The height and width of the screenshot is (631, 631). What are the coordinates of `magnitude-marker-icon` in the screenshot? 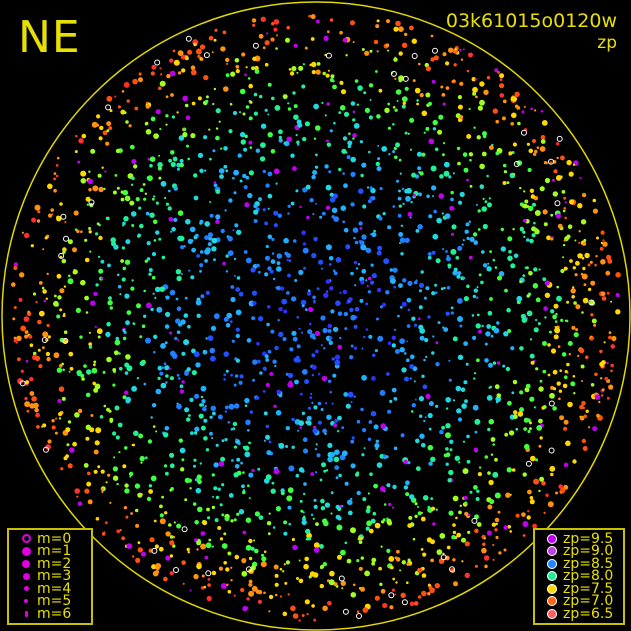 It's located at (26, 601).